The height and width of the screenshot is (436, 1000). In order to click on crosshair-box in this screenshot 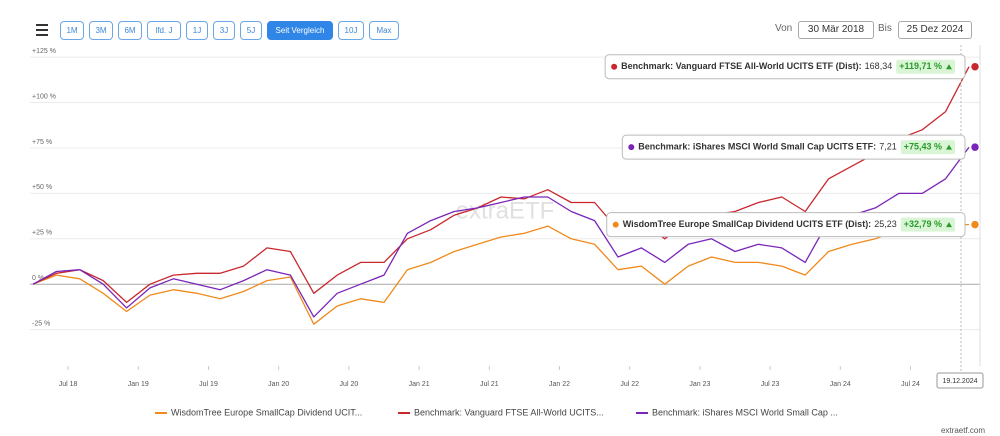, I will do `click(960, 380)`.